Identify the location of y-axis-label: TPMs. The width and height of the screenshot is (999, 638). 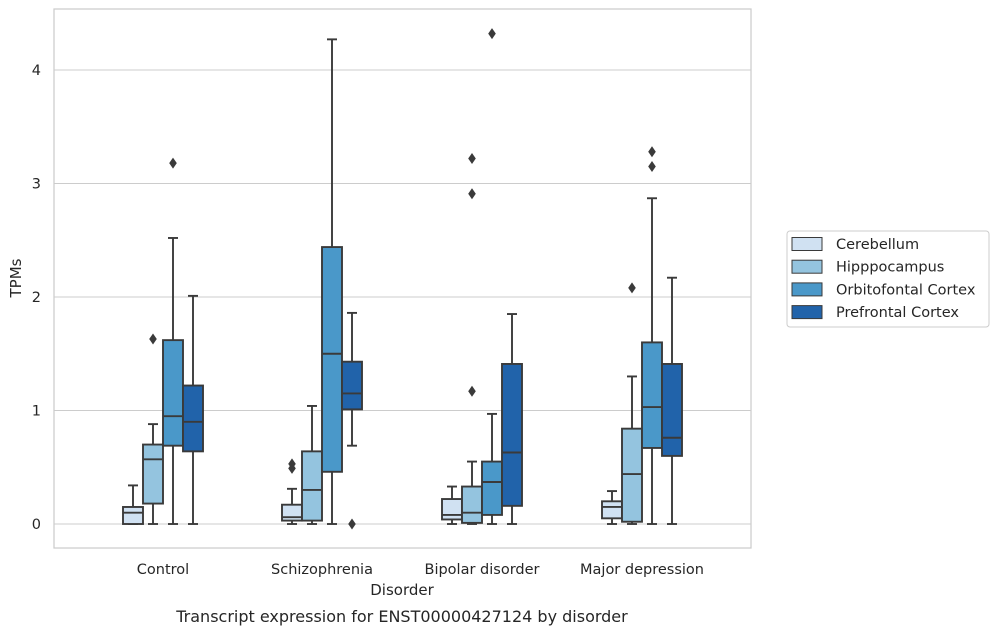
(16, 278).